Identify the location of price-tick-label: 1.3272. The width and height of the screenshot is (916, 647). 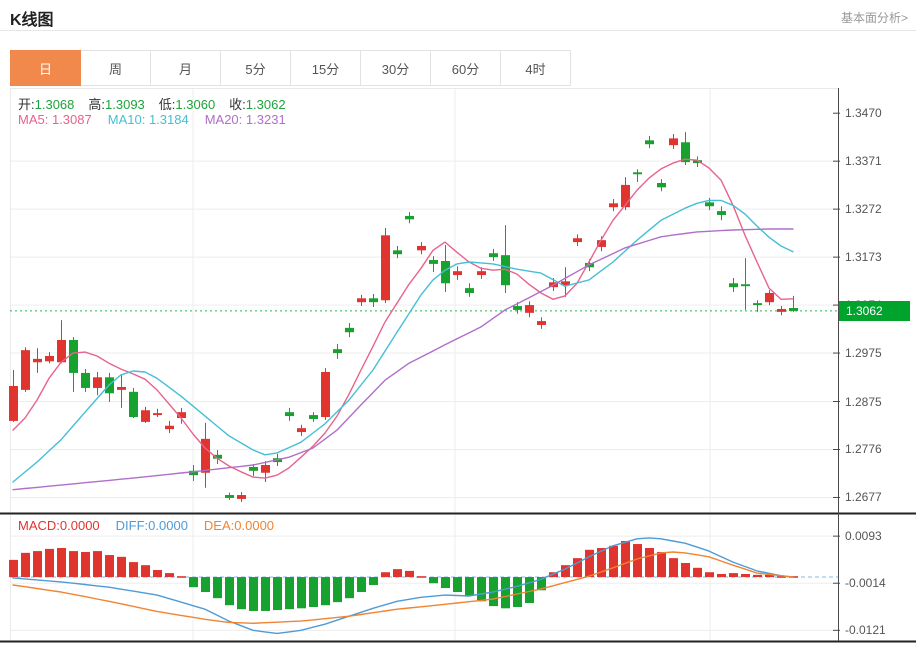
(863, 209).